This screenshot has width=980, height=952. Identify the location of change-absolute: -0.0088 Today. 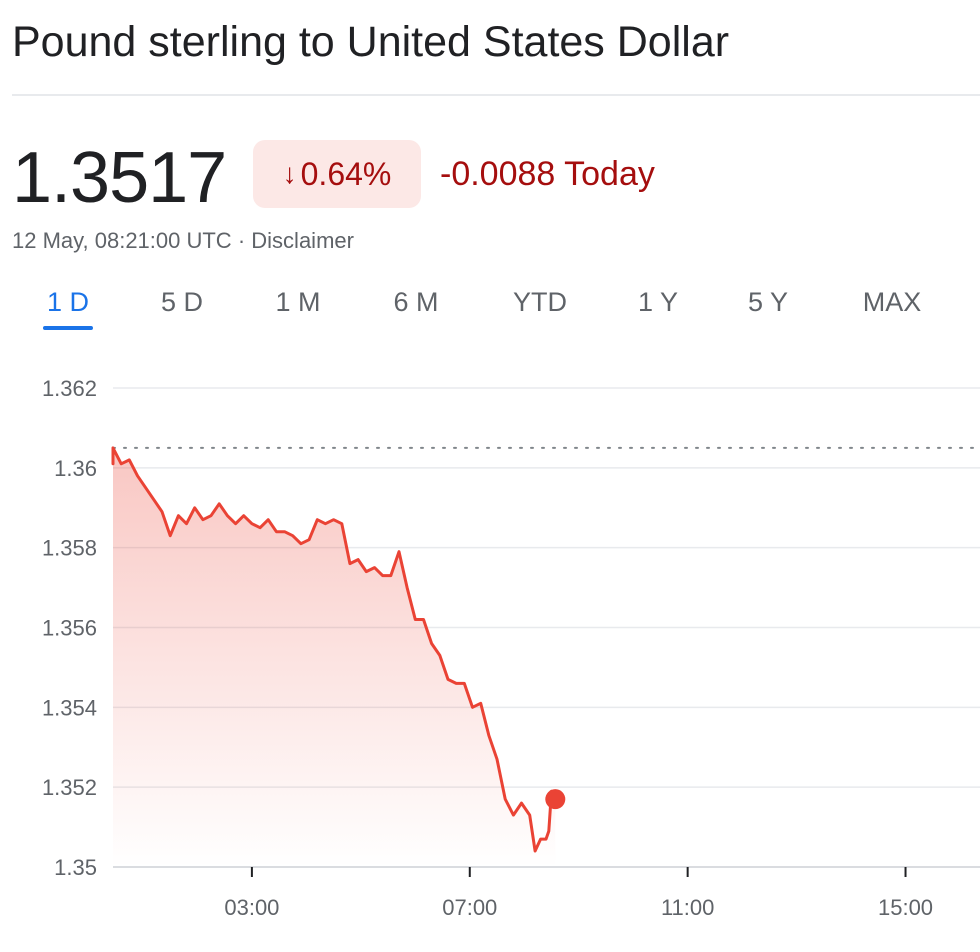
(547, 174).